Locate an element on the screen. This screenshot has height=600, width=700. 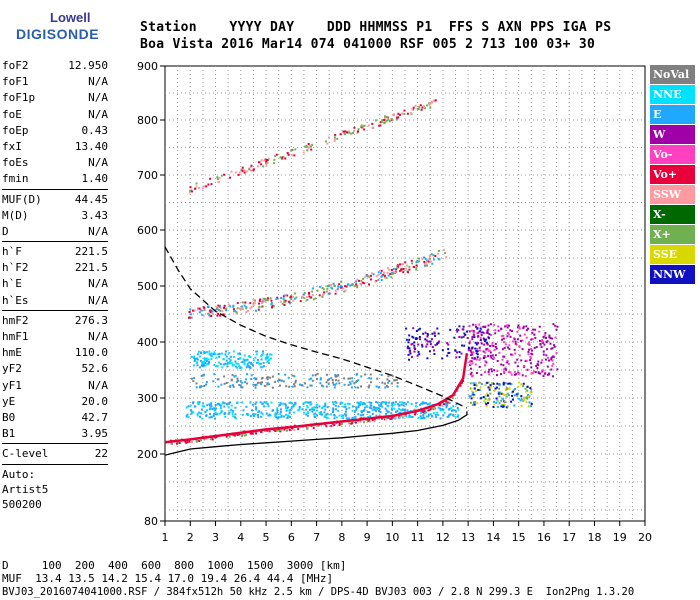
param-row: fmin 1.40 is located at coordinates (55, 179).